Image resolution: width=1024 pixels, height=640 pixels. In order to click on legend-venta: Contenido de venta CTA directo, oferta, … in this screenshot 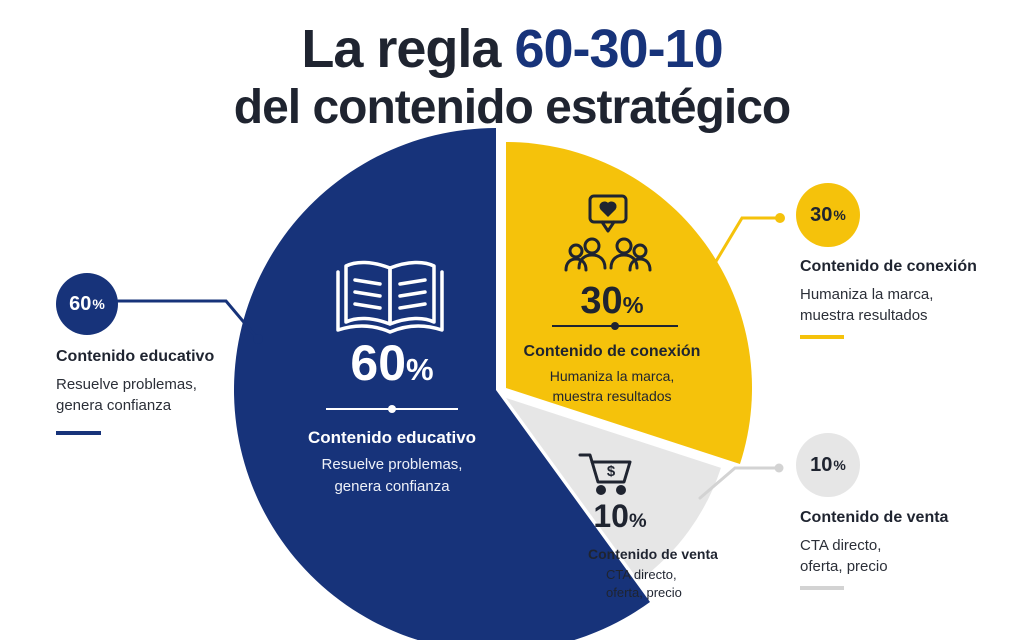, I will do `click(874, 543)`.